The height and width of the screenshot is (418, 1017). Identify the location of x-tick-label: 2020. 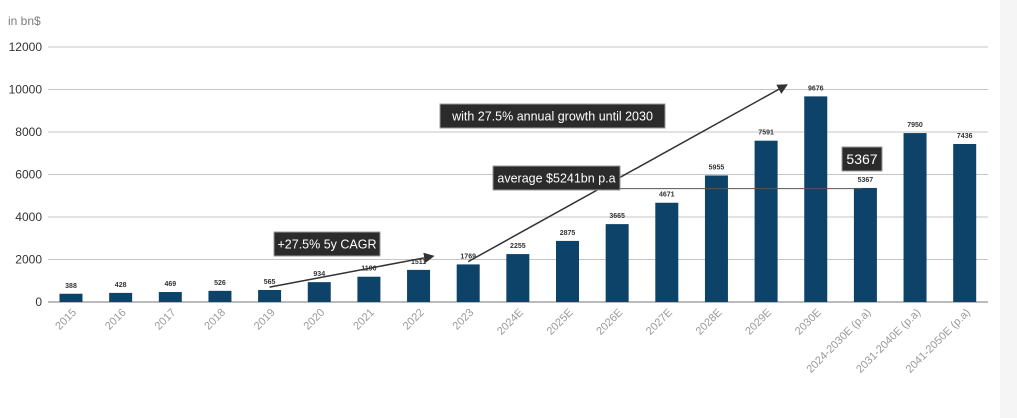
(315, 320).